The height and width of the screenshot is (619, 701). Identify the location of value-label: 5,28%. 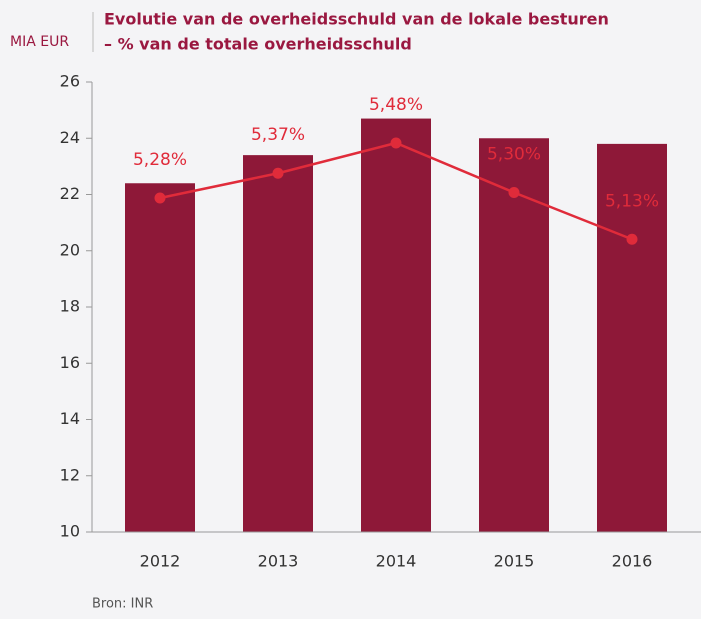
(160, 160).